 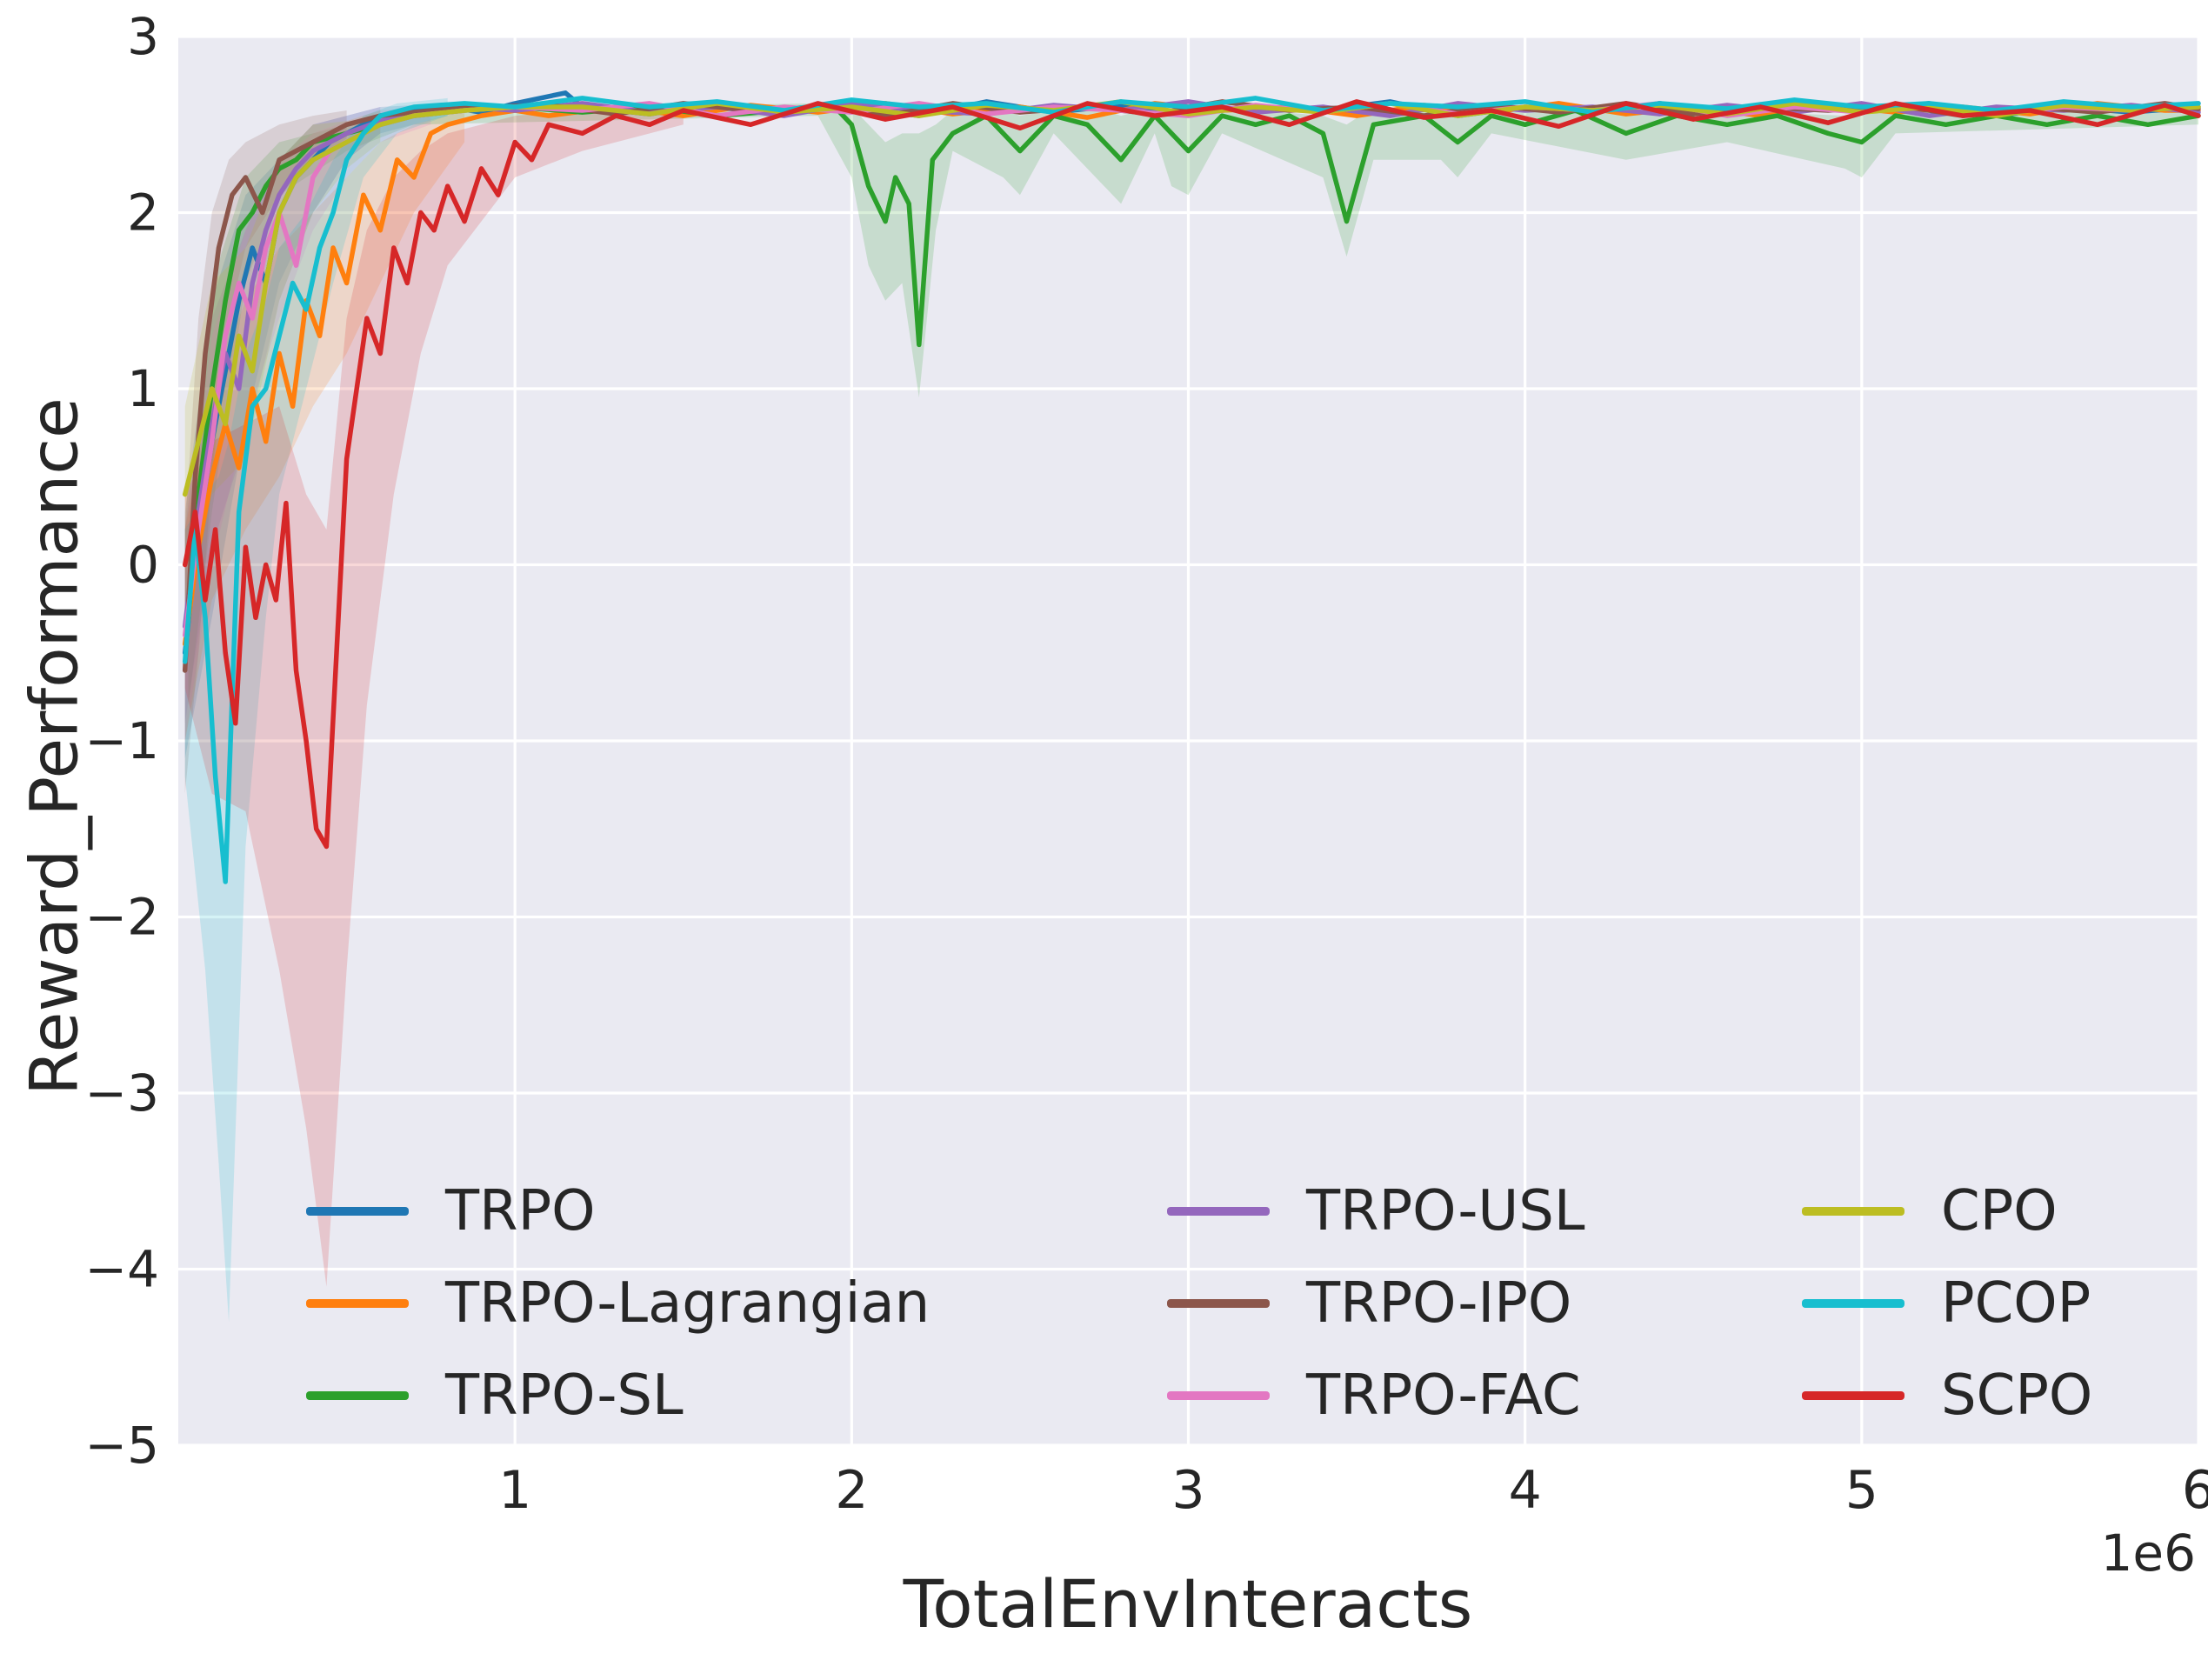 I want to click on y-tick-label: −4, so click(x=122, y=1269).